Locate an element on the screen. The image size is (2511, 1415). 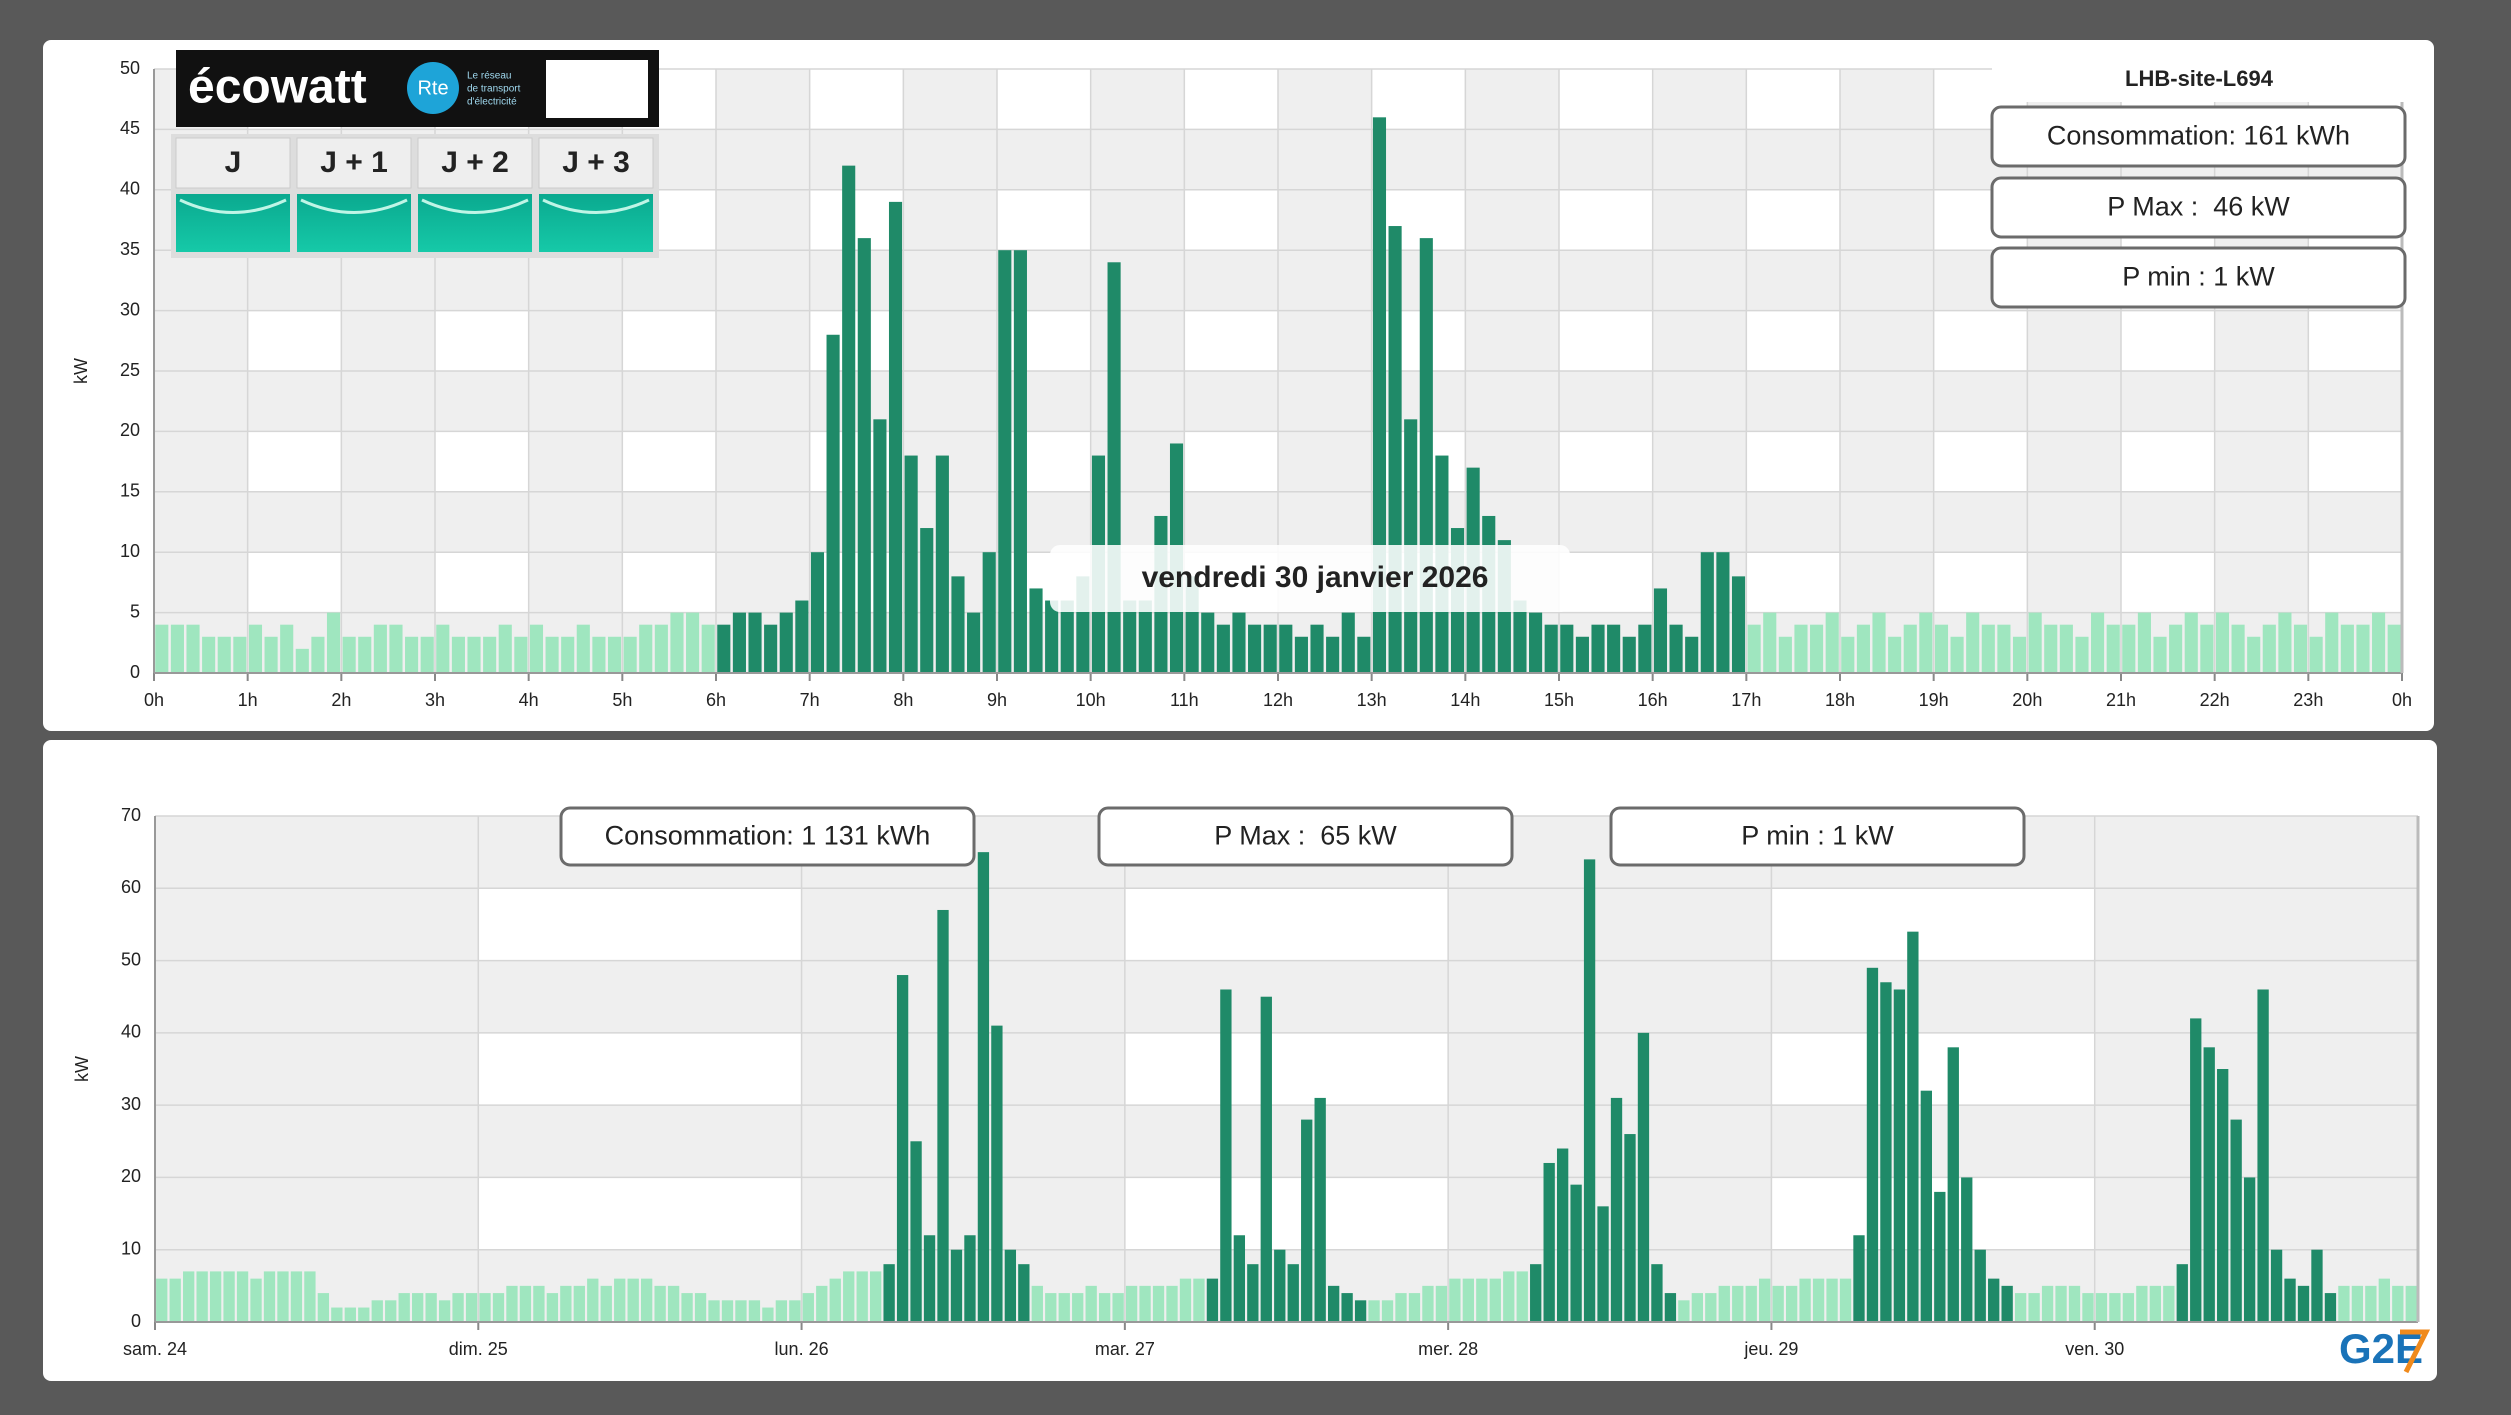
x-tick-label: 17h is located at coordinates (1746, 700).